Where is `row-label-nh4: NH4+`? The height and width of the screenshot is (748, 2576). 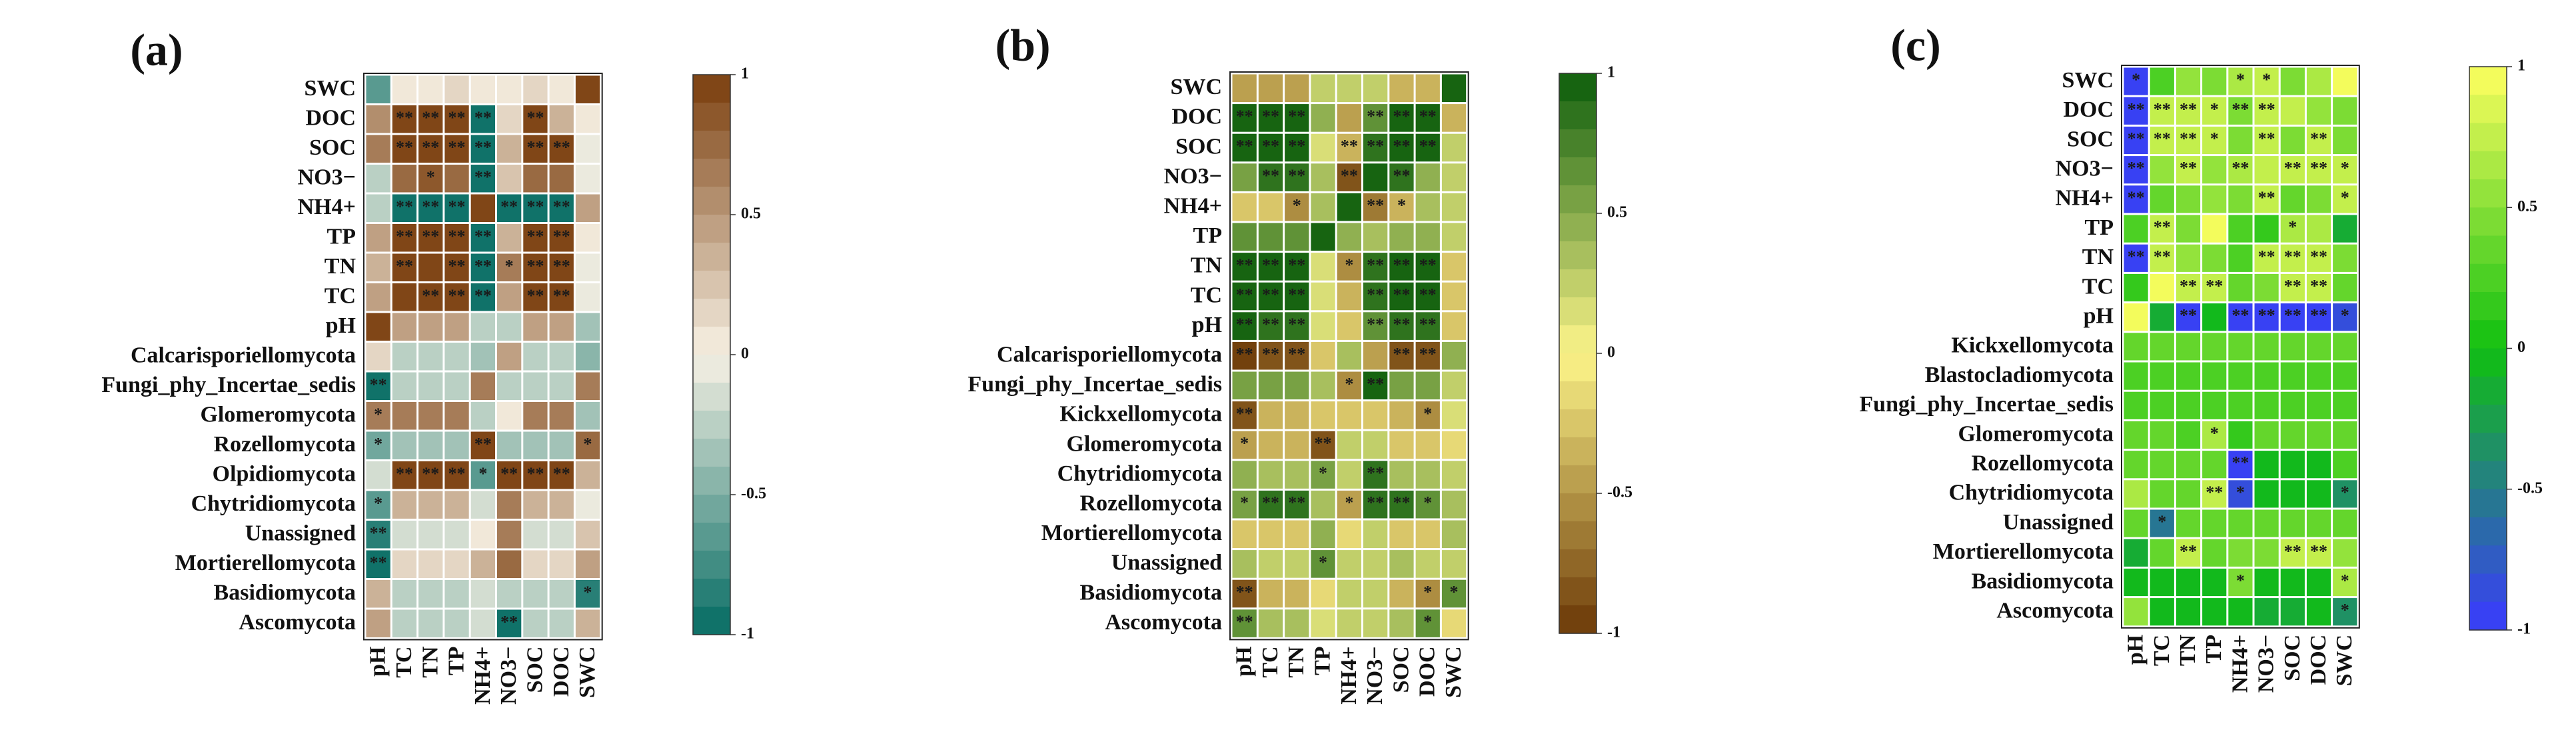 row-label-nh4: NH4+ is located at coordinates (327, 207).